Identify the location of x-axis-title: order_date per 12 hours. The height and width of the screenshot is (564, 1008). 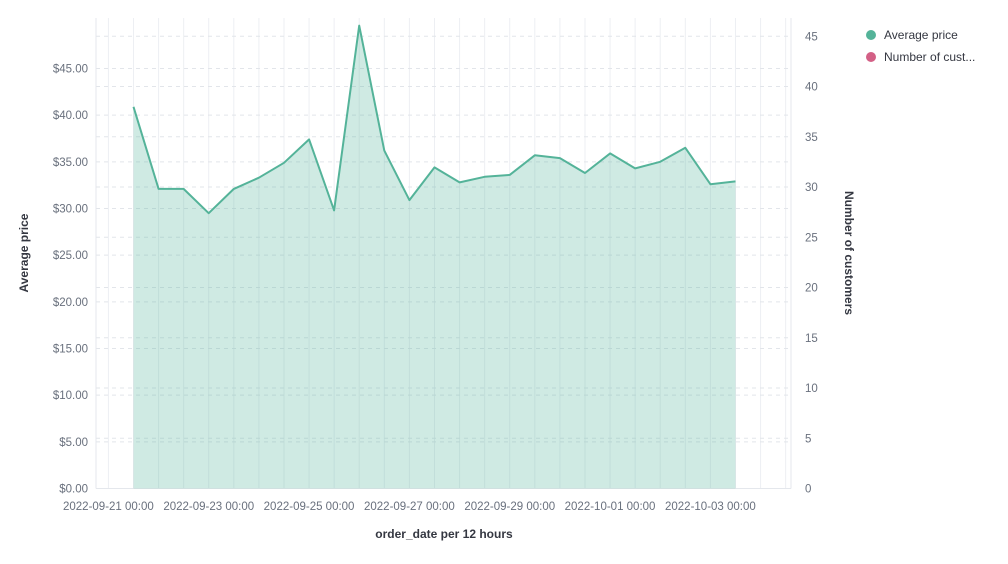
(444, 534).